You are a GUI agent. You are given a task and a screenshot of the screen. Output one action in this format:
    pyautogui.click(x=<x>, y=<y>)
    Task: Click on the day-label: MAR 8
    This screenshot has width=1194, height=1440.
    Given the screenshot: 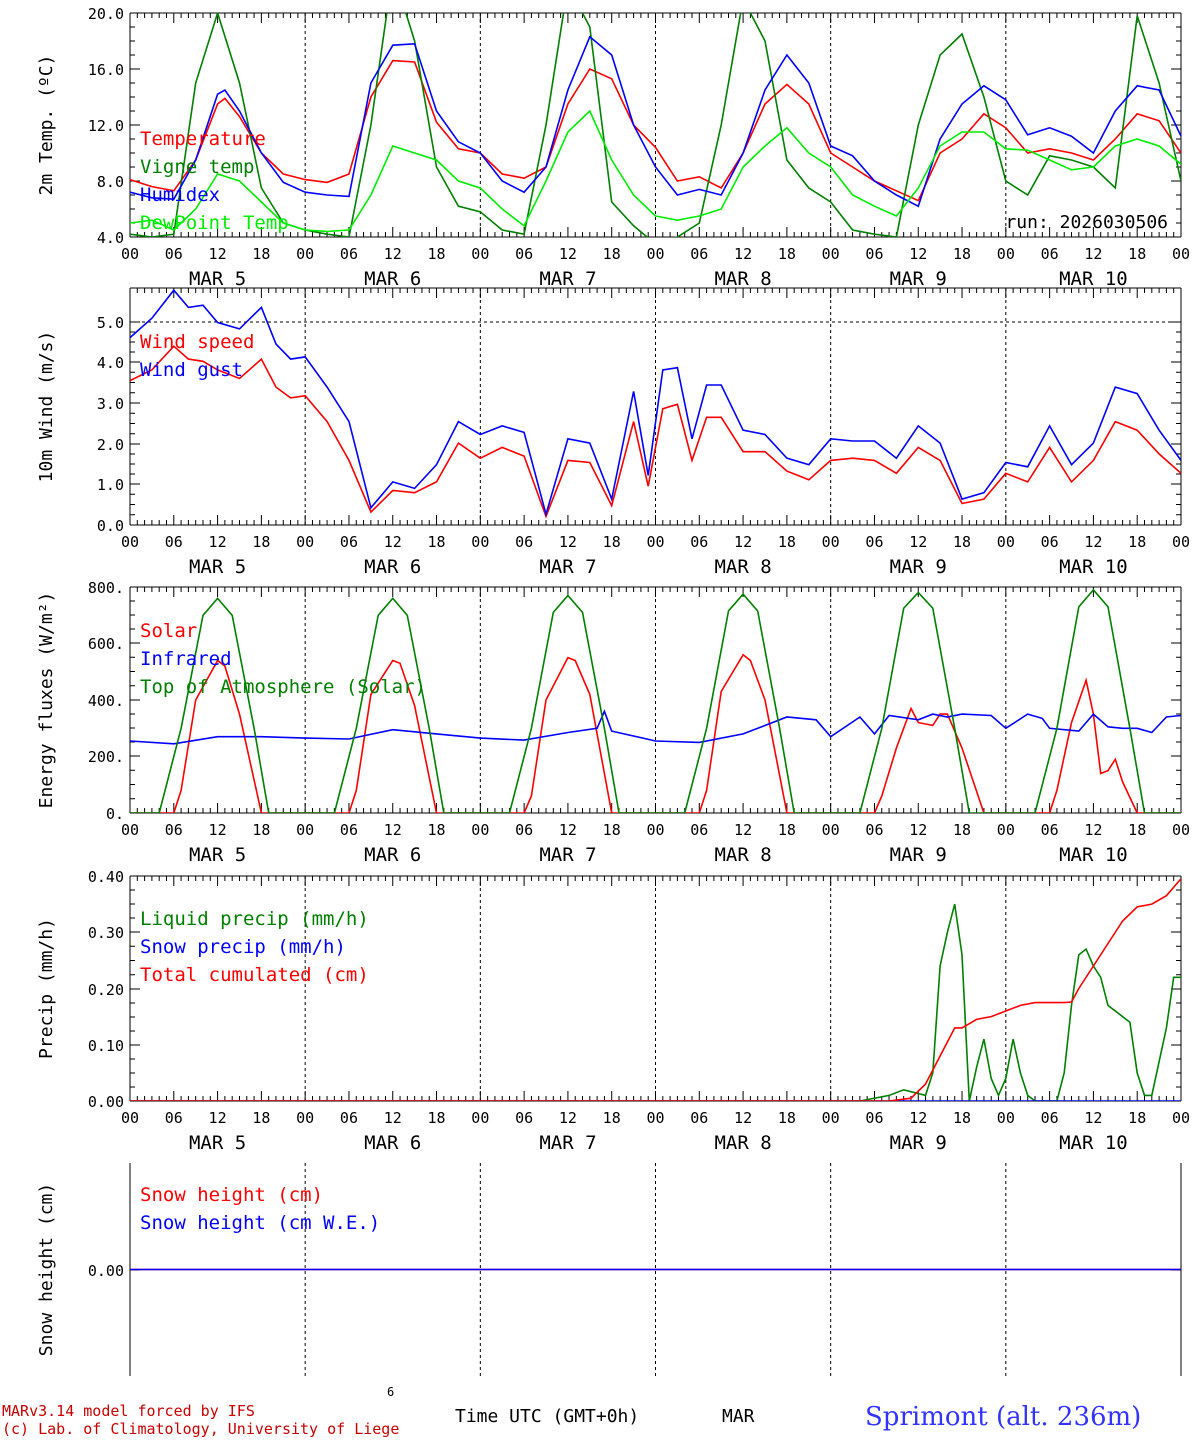 What is the action you would take?
    pyautogui.click(x=742, y=279)
    